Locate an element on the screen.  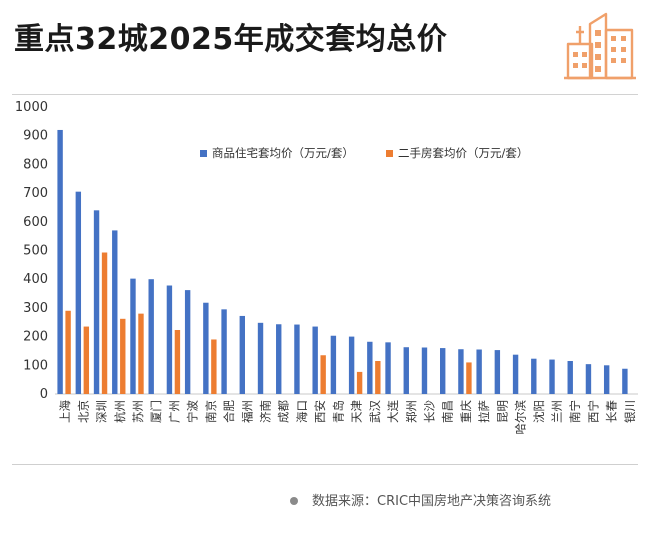
x-tick-label: 南京 is located at coordinates (211, 411).